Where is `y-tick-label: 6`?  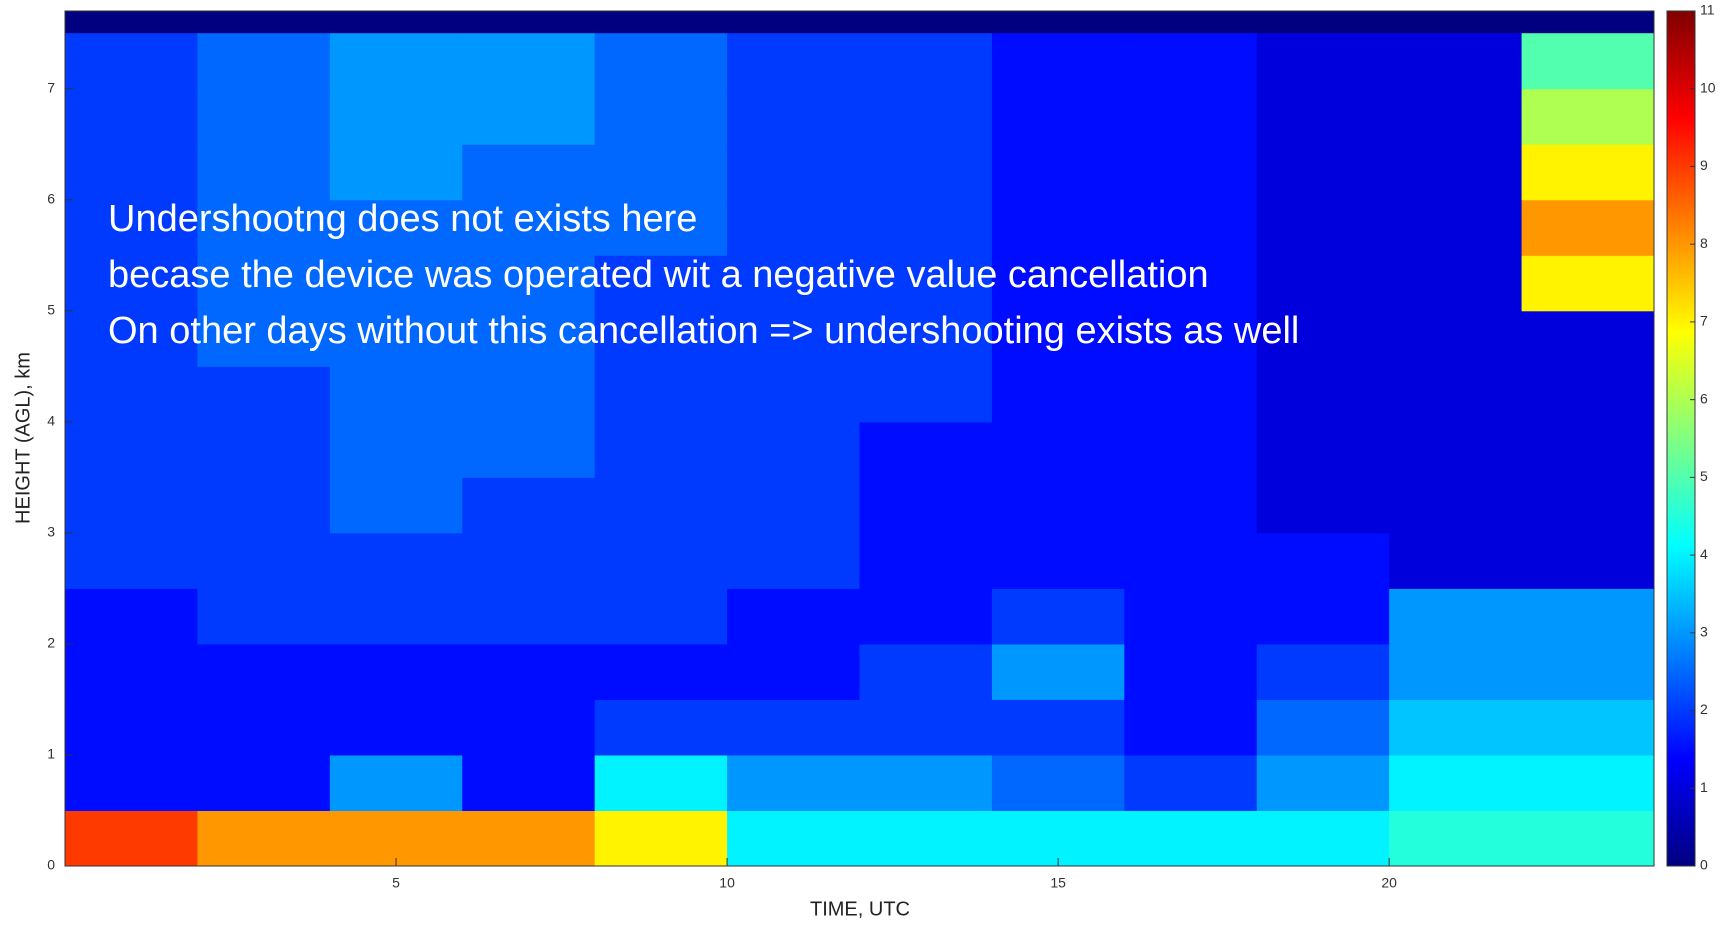 y-tick-label: 6 is located at coordinates (51, 198).